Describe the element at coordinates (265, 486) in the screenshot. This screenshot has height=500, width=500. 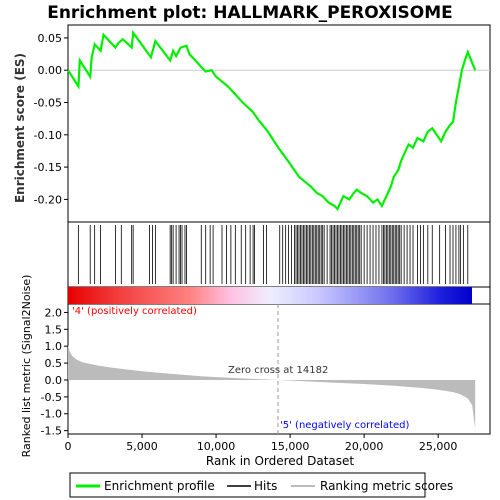
I see `legend-item-hits: Hits` at that location.